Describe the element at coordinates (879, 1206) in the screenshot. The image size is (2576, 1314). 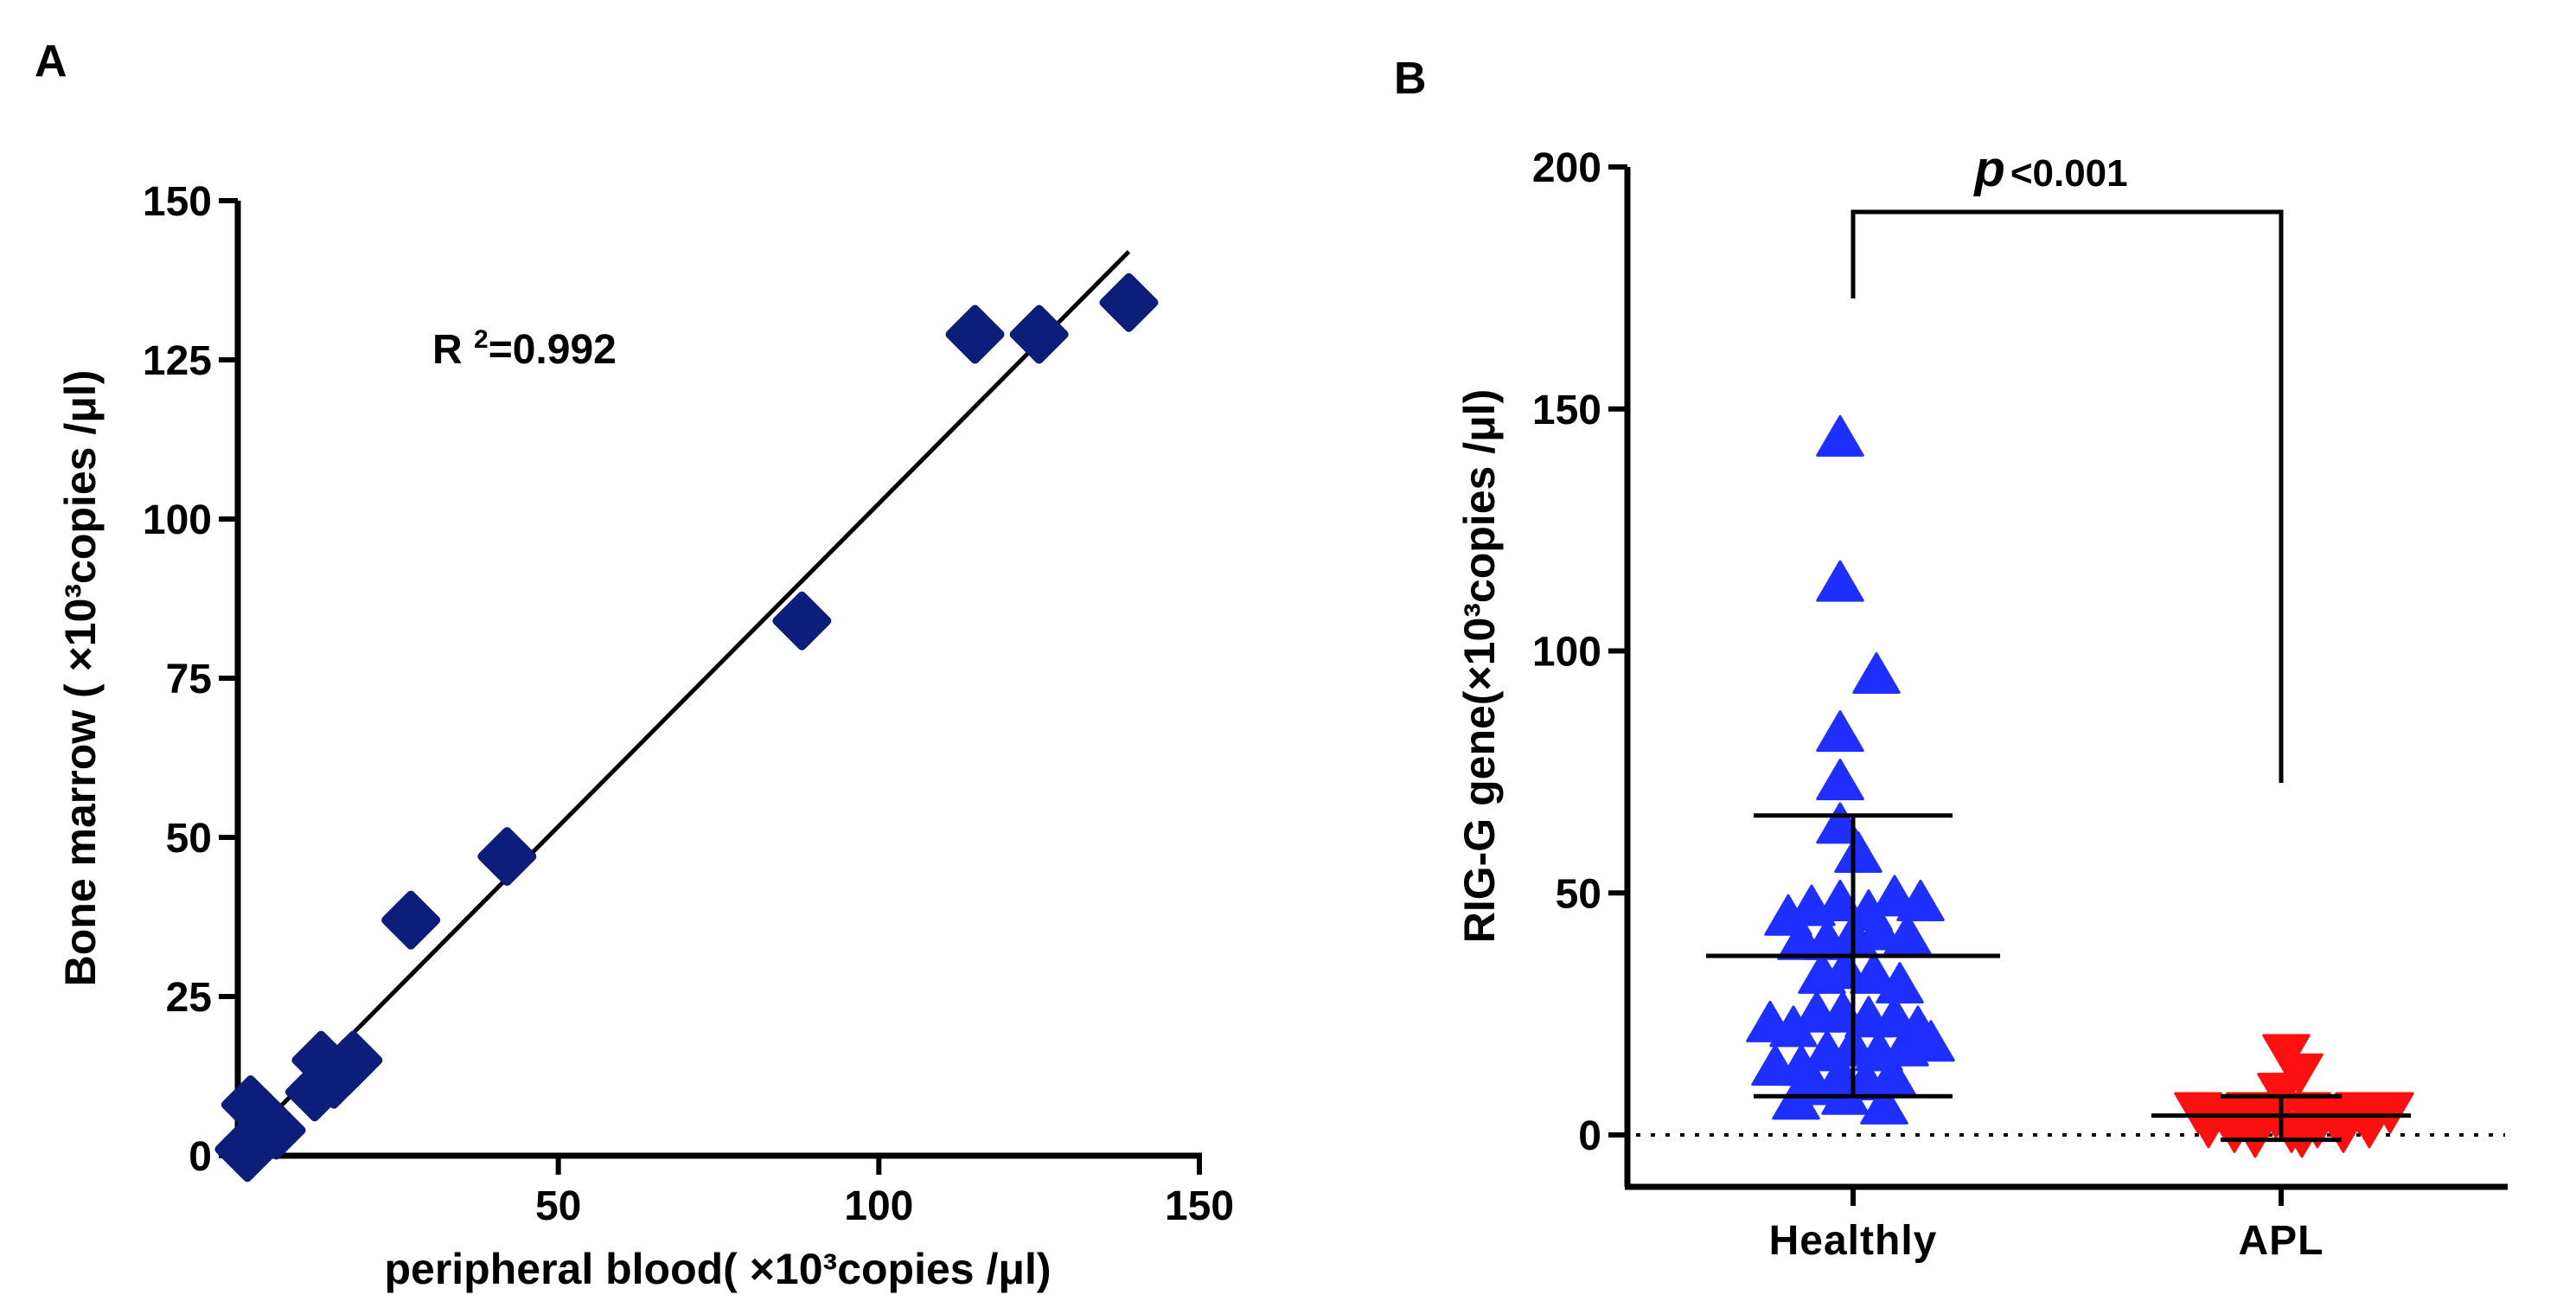
I see `x-tick-label-a: 100` at that location.